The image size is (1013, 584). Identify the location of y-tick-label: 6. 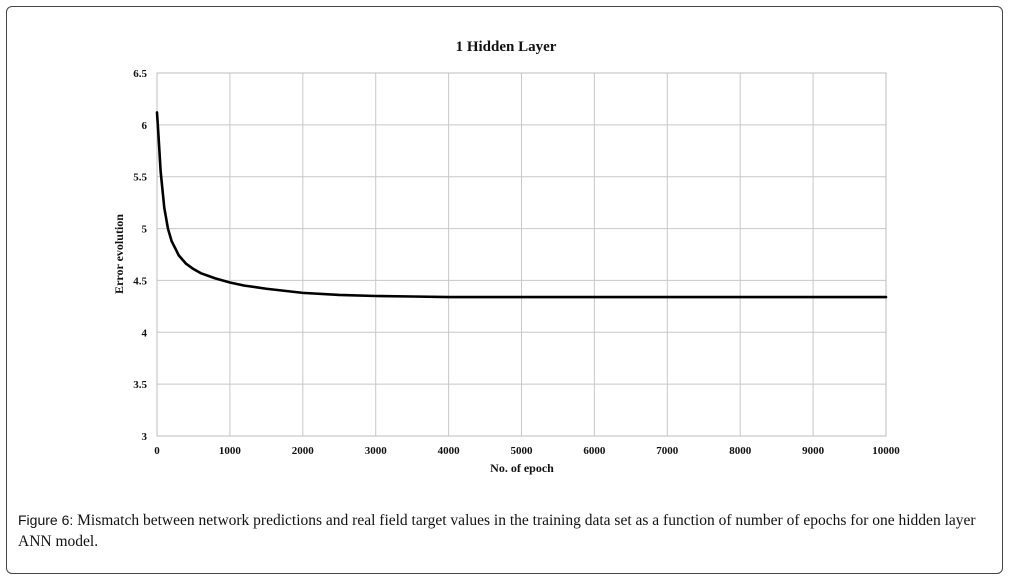
(145, 126).